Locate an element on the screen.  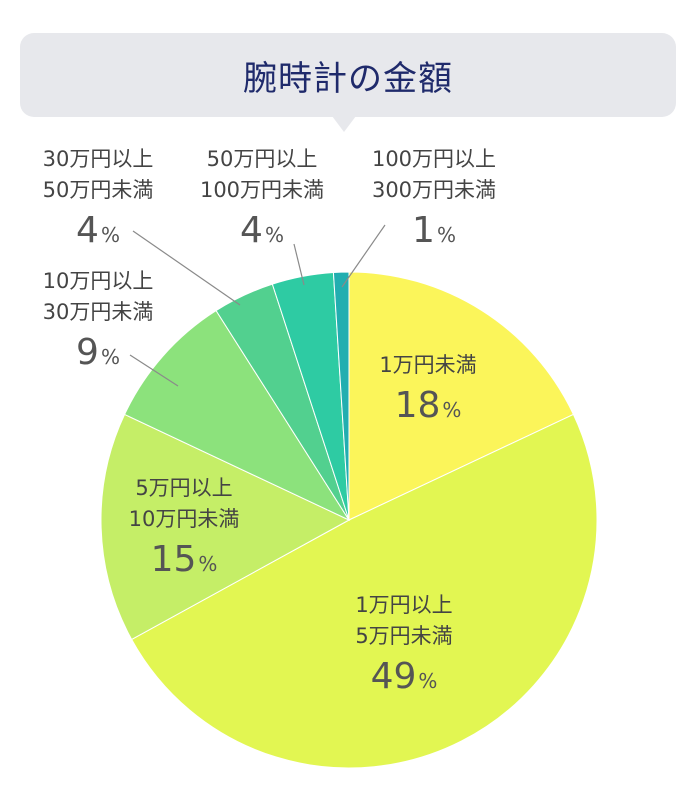
slice-label-1-0: 1万円以上 is located at coordinates (403, 605).